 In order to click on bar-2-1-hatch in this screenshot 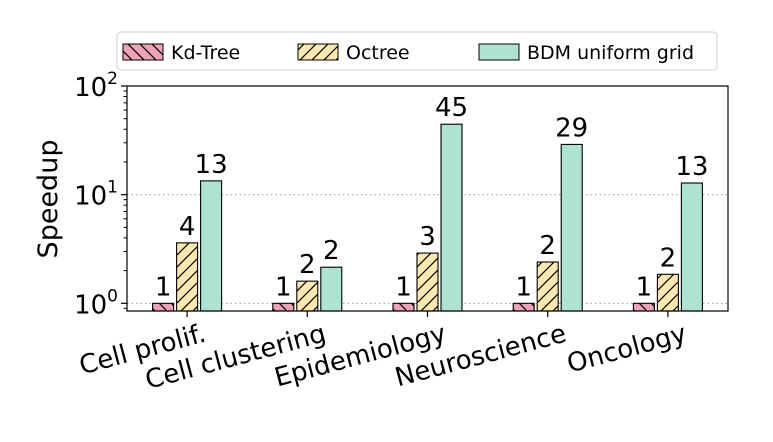, I will do `click(187, 276)`.